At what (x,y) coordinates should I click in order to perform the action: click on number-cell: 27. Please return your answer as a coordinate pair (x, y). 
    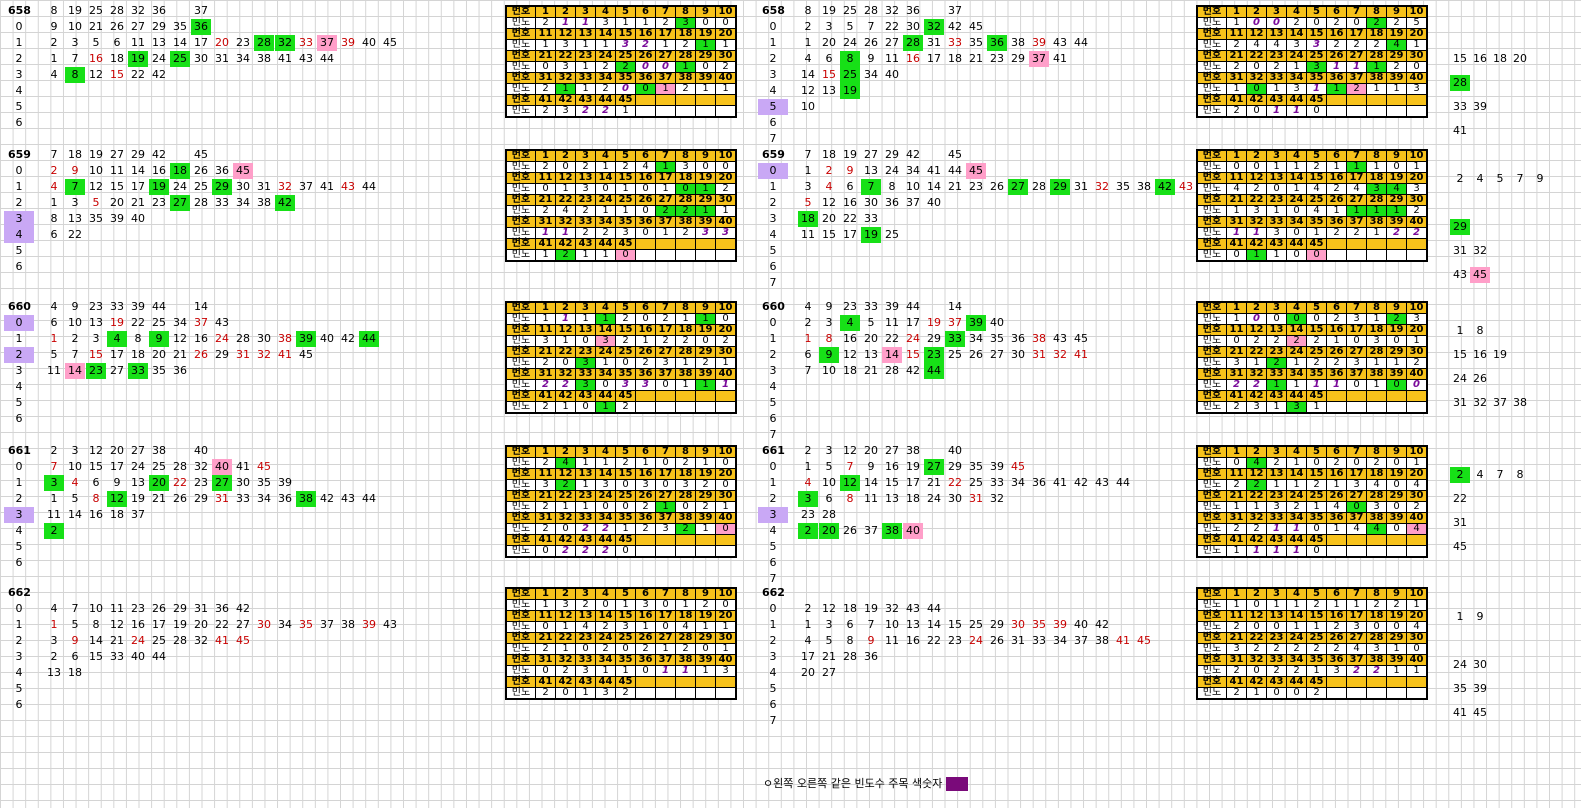
    Looking at the image, I should click on (934, 467).